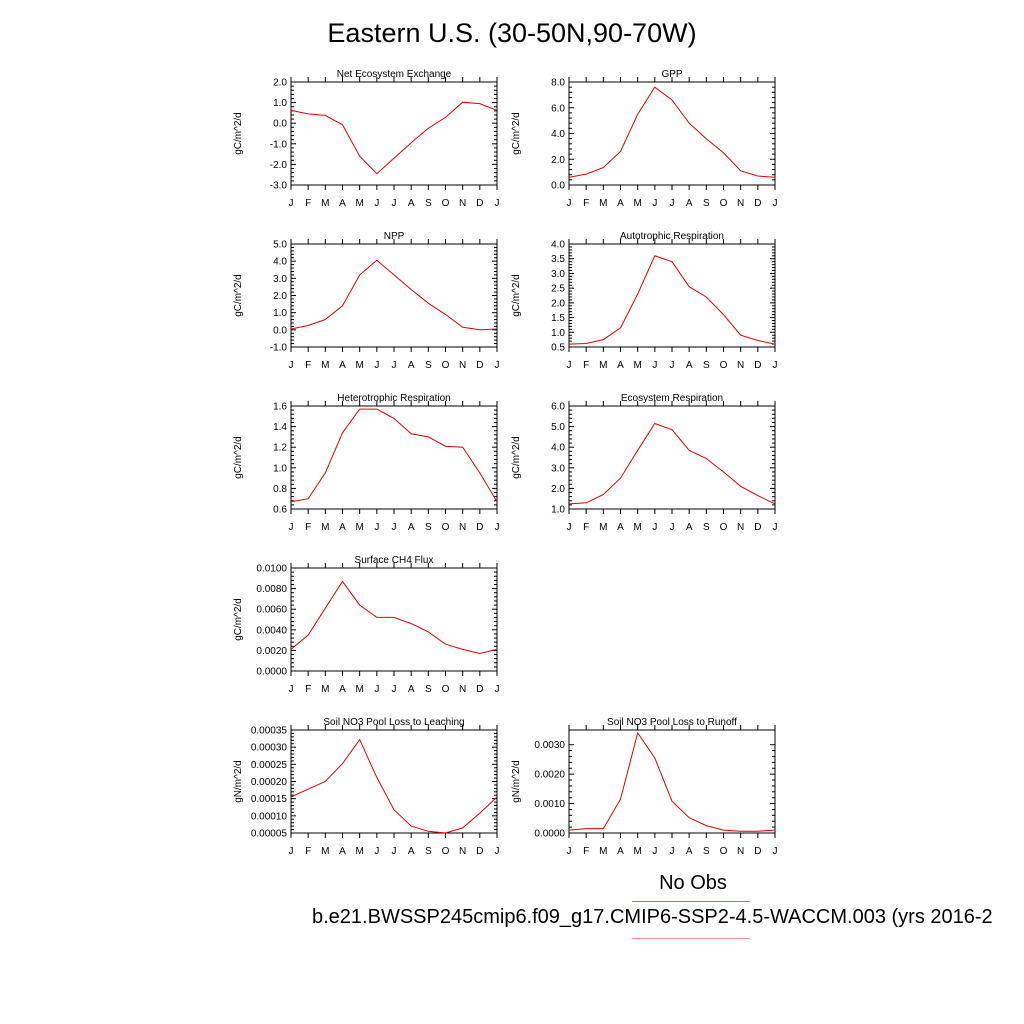 This screenshot has height=1024, width=1024. What do you see at coordinates (269, 765) in the screenshot?
I see `y-tick-label: 0.00025` at bounding box center [269, 765].